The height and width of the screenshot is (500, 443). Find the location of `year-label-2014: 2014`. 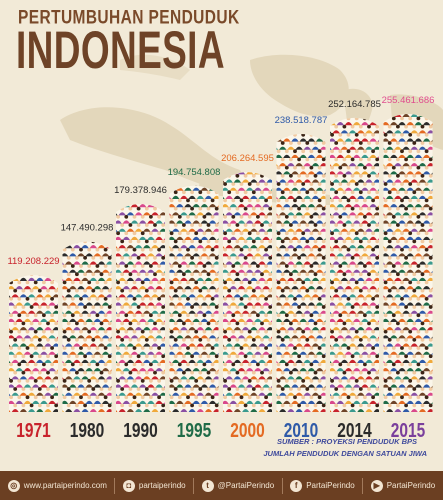

year-label-2014: 2014 is located at coordinates (354, 430).